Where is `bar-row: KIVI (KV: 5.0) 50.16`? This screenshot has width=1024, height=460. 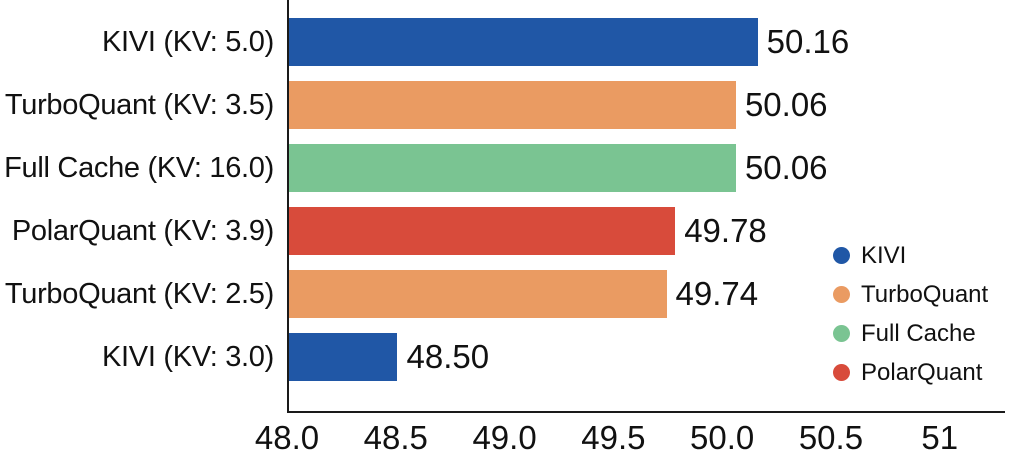 bar-row: KIVI (KV: 5.0) 50.16 is located at coordinates (553, 42).